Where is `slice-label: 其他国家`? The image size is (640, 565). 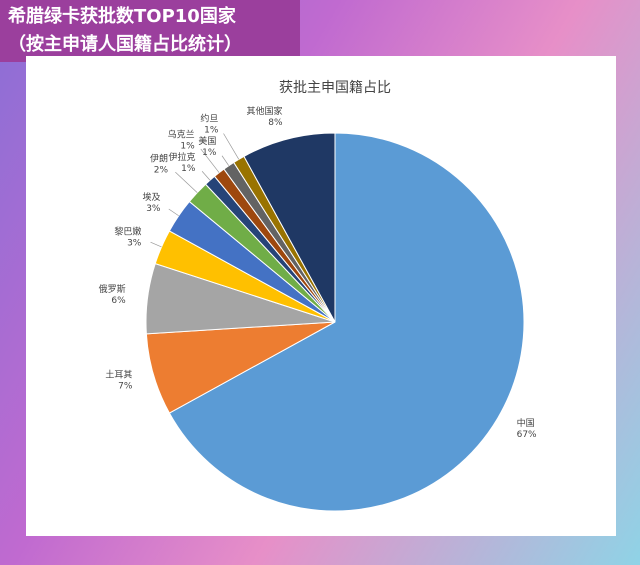
slice-label: 其他国家 is located at coordinates (265, 111).